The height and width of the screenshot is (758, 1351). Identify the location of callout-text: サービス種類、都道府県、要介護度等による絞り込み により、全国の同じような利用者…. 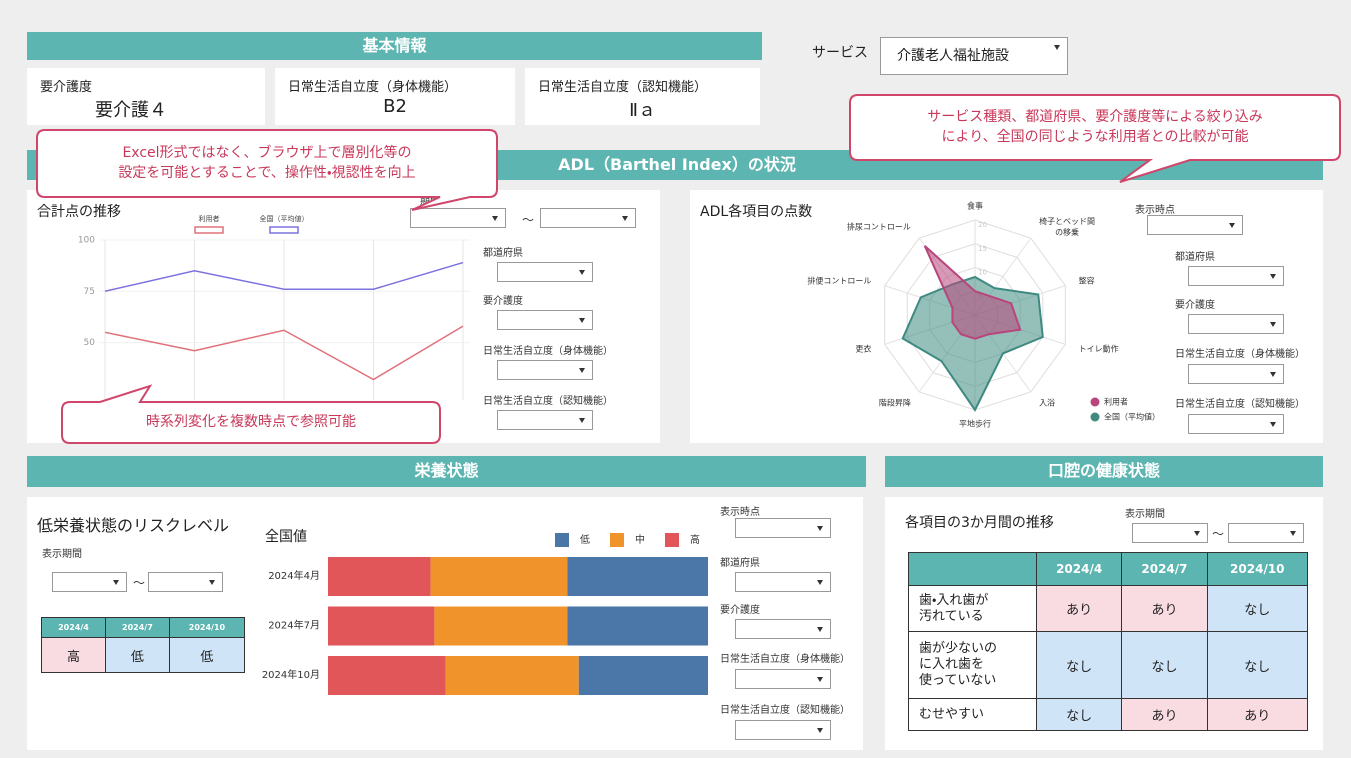
(1095, 127).